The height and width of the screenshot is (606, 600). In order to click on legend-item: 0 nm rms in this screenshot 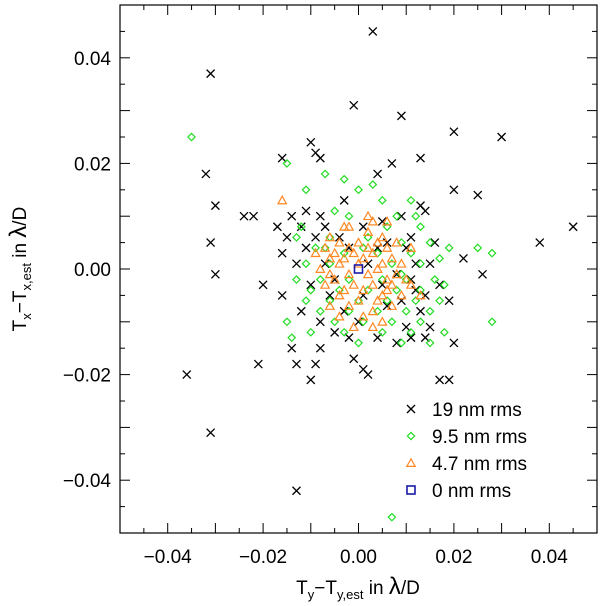, I will do `click(458, 491)`.